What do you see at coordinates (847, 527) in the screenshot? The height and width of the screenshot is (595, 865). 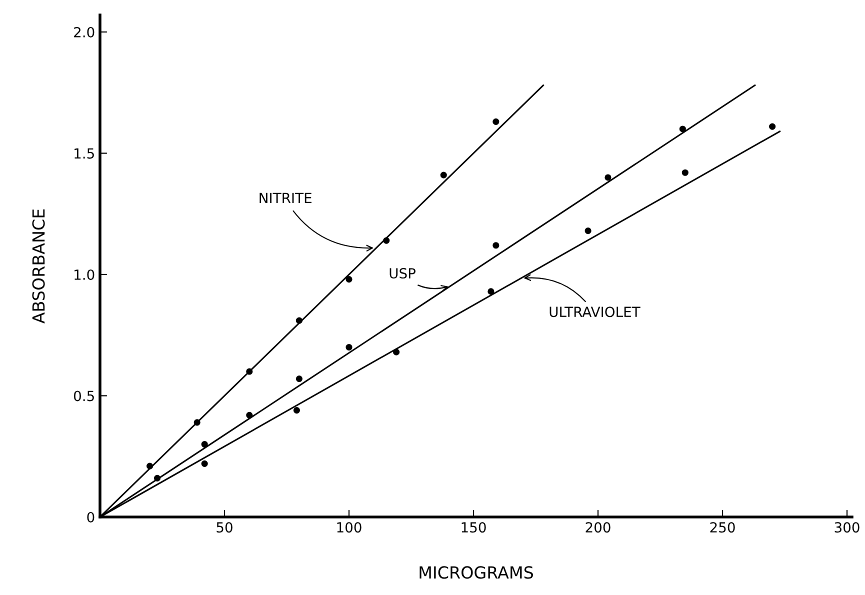 I see `x-tick-label: 300` at bounding box center [847, 527].